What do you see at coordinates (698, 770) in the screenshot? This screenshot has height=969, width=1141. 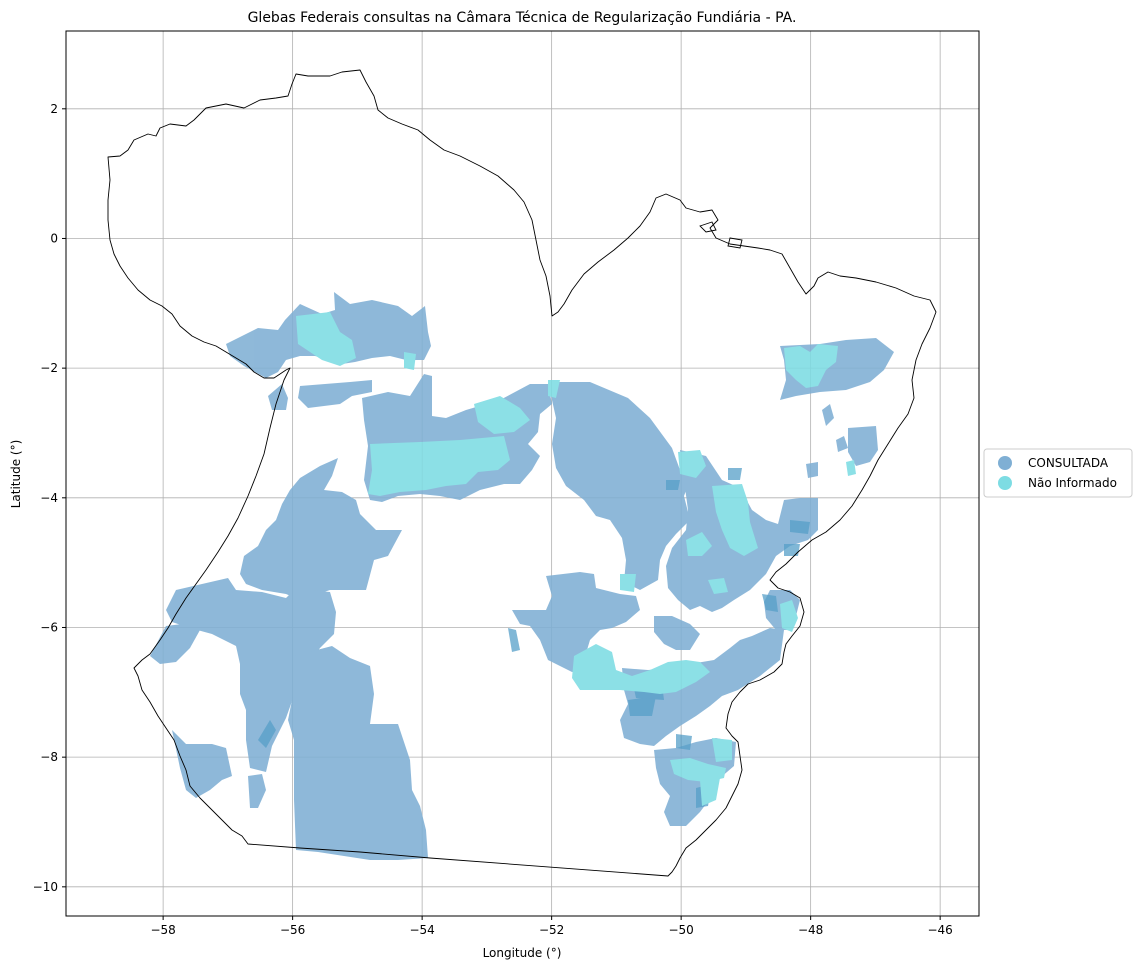 I see `gleba-ni-south-b` at bounding box center [698, 770].